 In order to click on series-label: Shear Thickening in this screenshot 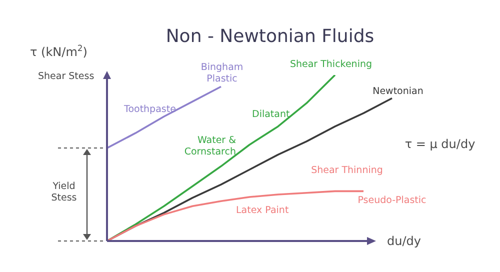, I will do `click(331, 64)`.